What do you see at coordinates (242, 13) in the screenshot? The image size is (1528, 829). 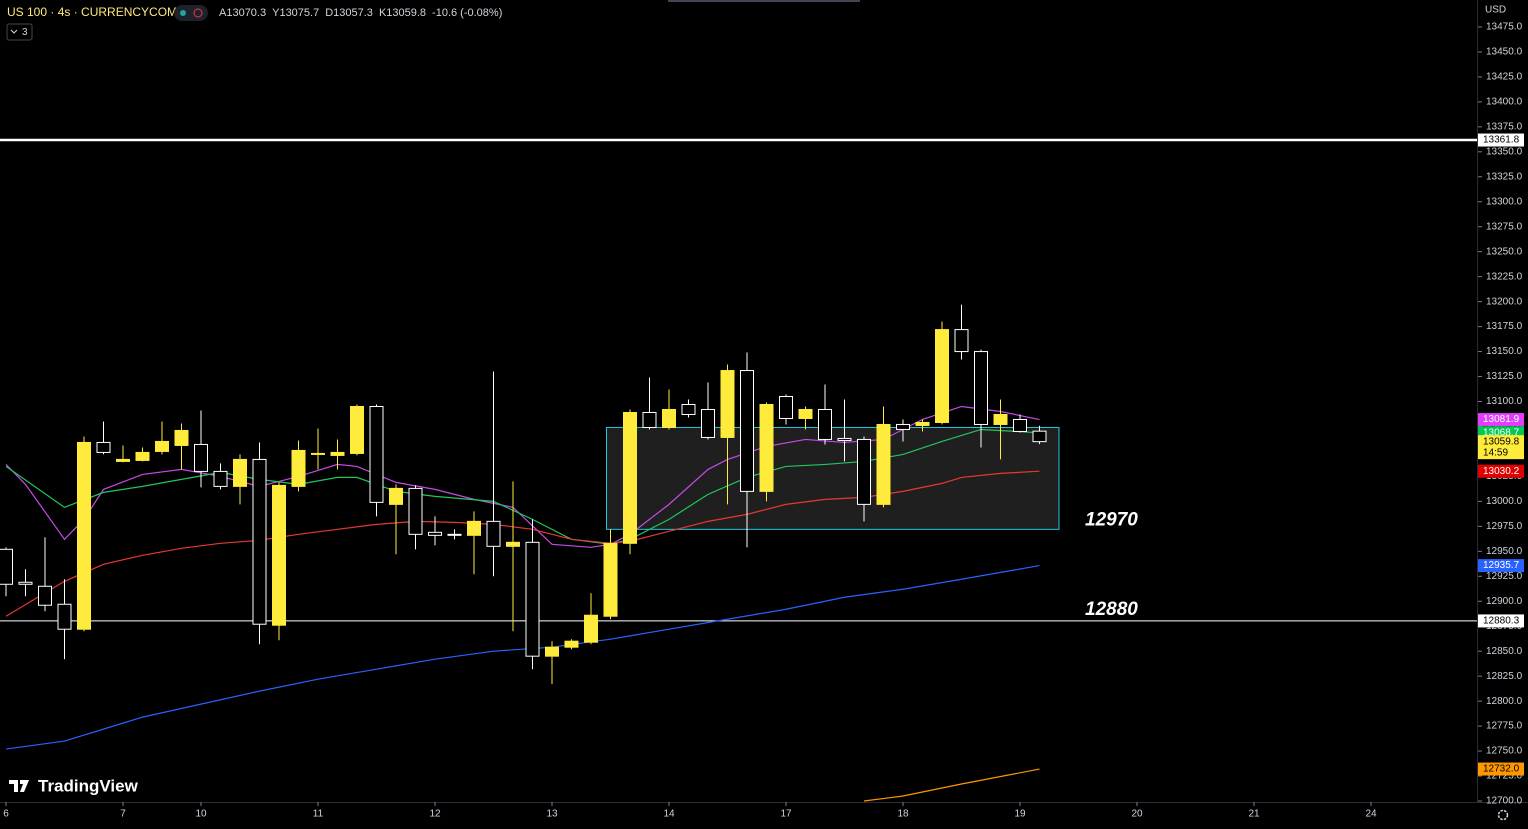 I see `ohlc-value: A13070.3` at bounding box center [242, 13].